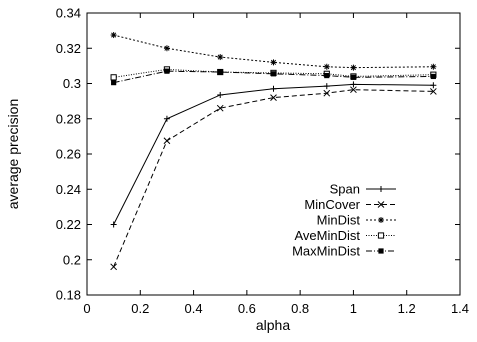 The height and width of the screenshot is (342, 477). Describe the element at coordinates (381, 235) in the screenshot. I see `legend-marker-avemindist` at that location.